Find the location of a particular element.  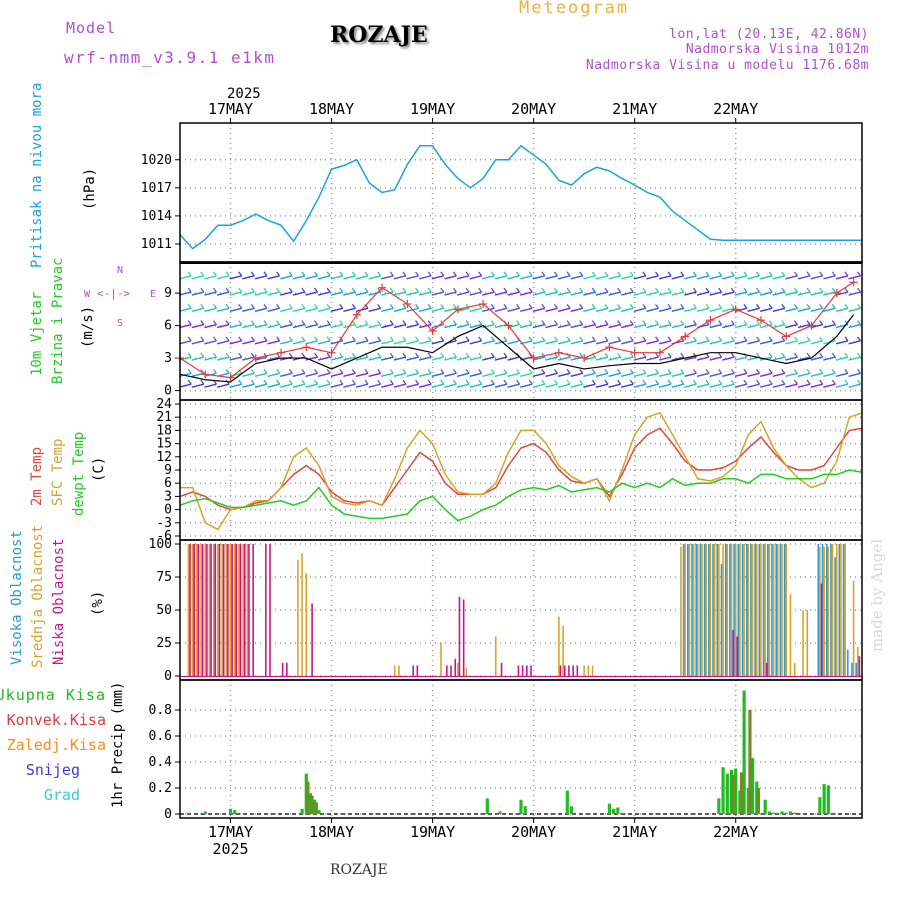

model-name: wrf-nmm_v3.9.1 e1km is located at coordinates (170, 57).